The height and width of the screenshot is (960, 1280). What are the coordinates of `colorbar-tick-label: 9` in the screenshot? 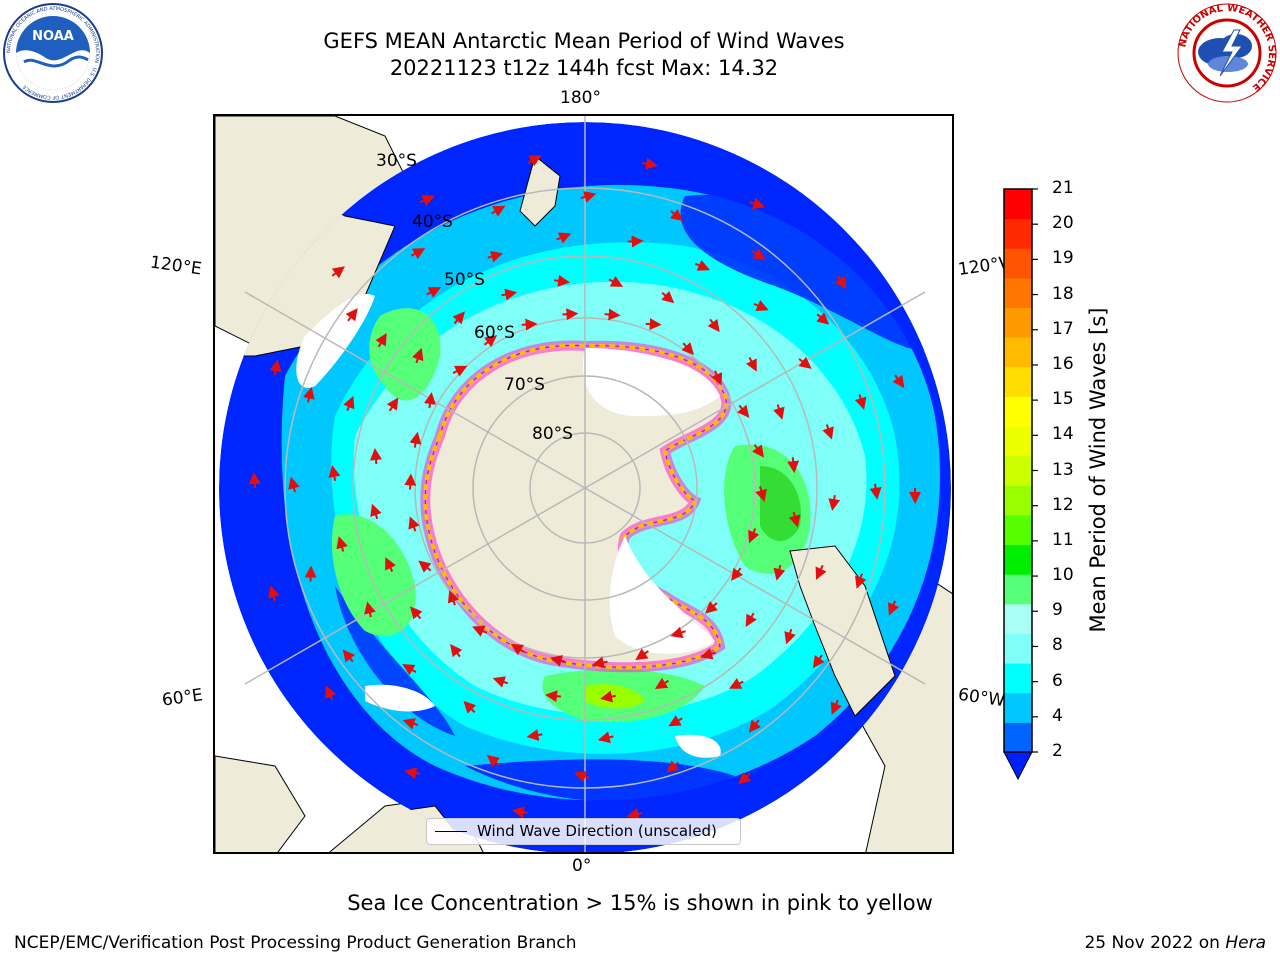 It's located at (1057, 610).